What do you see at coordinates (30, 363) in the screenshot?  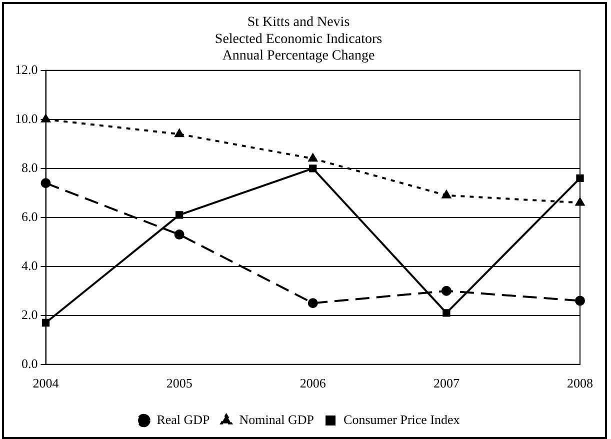 I see `y-tick-label: 0.0` at bounding box center [30, 363].